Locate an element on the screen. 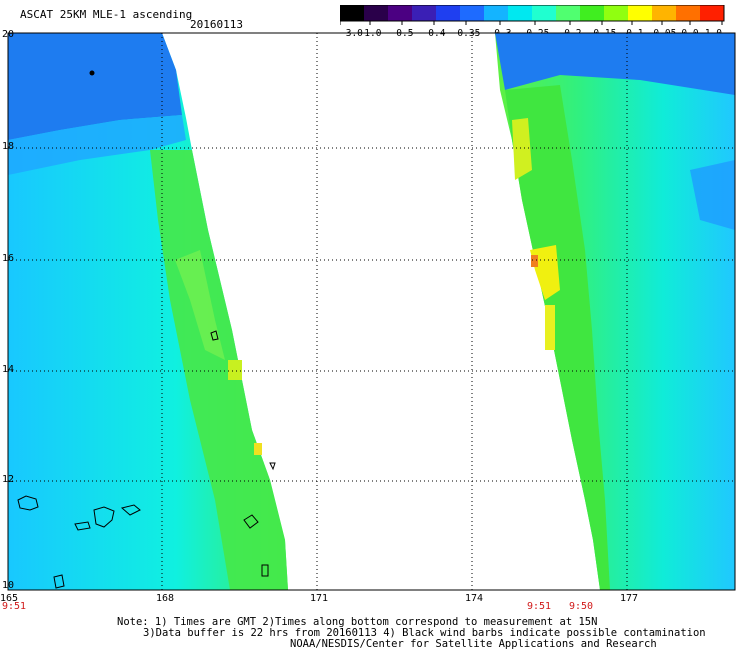 The height and width of the screenshot is (650, 740). colorbar-swatches is located at coordinates (532, 13).